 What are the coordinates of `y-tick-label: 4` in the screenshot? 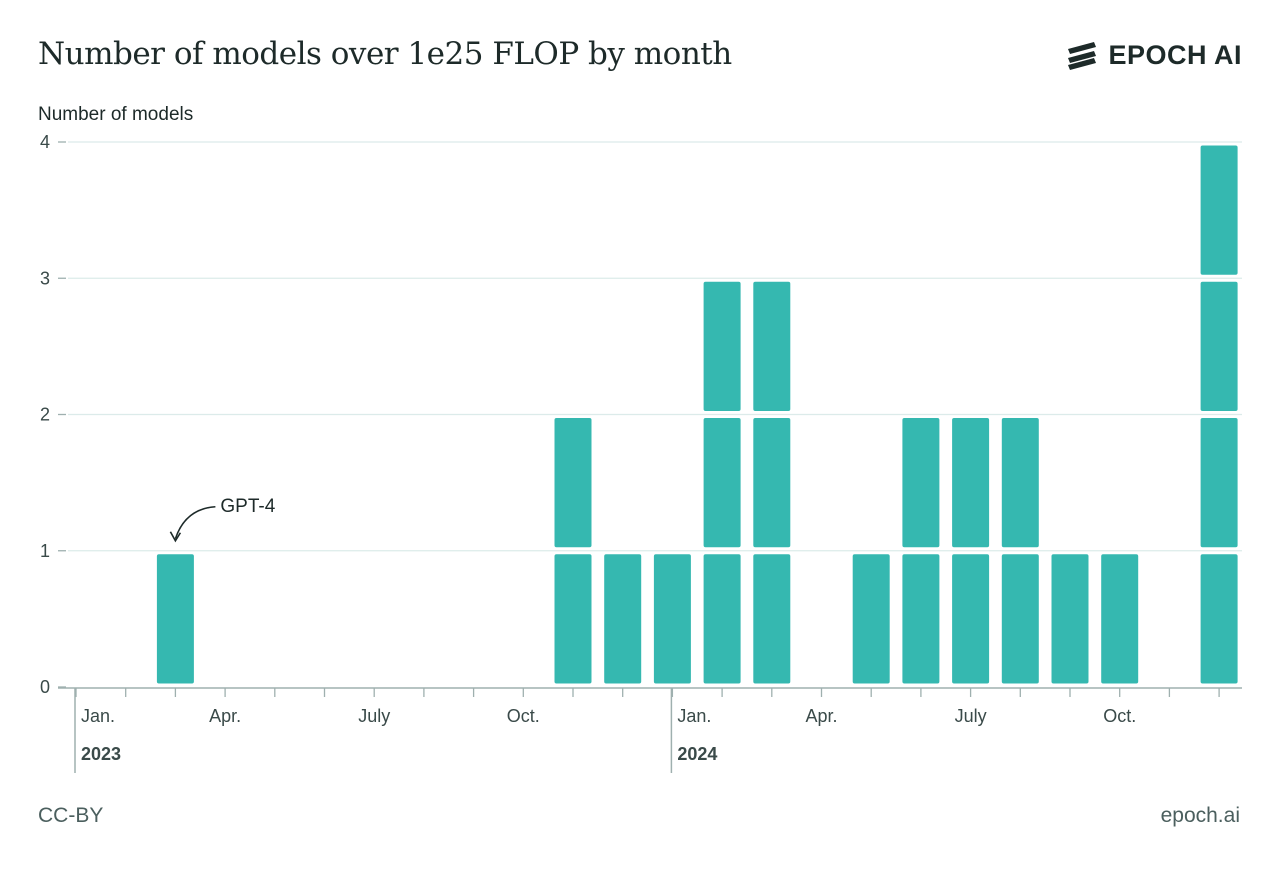 It's located at (45, 142).